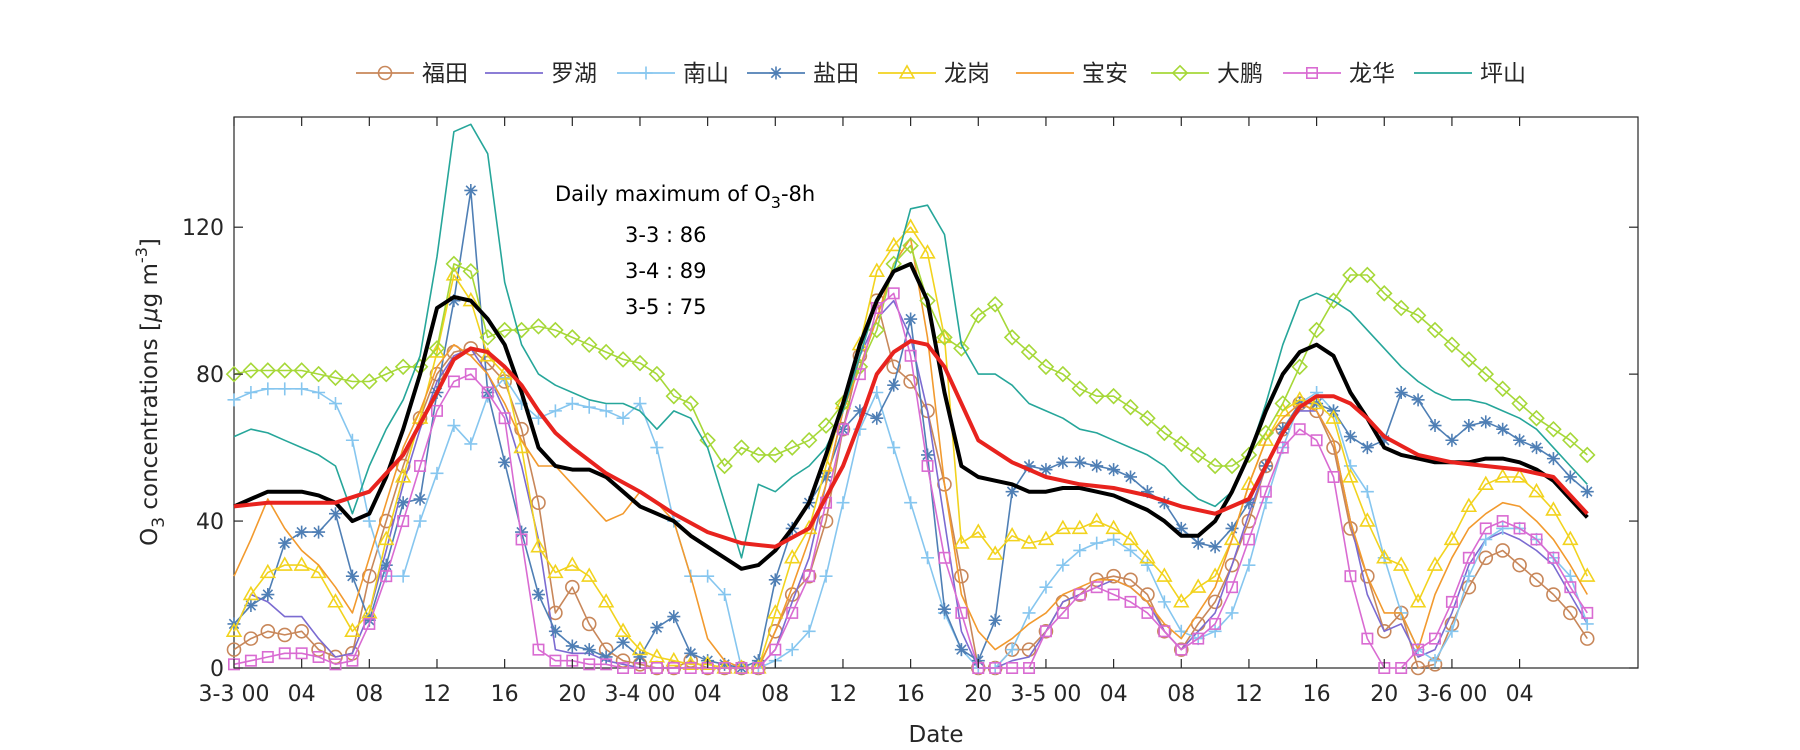 Image resolution: width=1800 pixels, height=750 pixels. I want to click on legend-item-6: 大鹏, so click(1207, 74).